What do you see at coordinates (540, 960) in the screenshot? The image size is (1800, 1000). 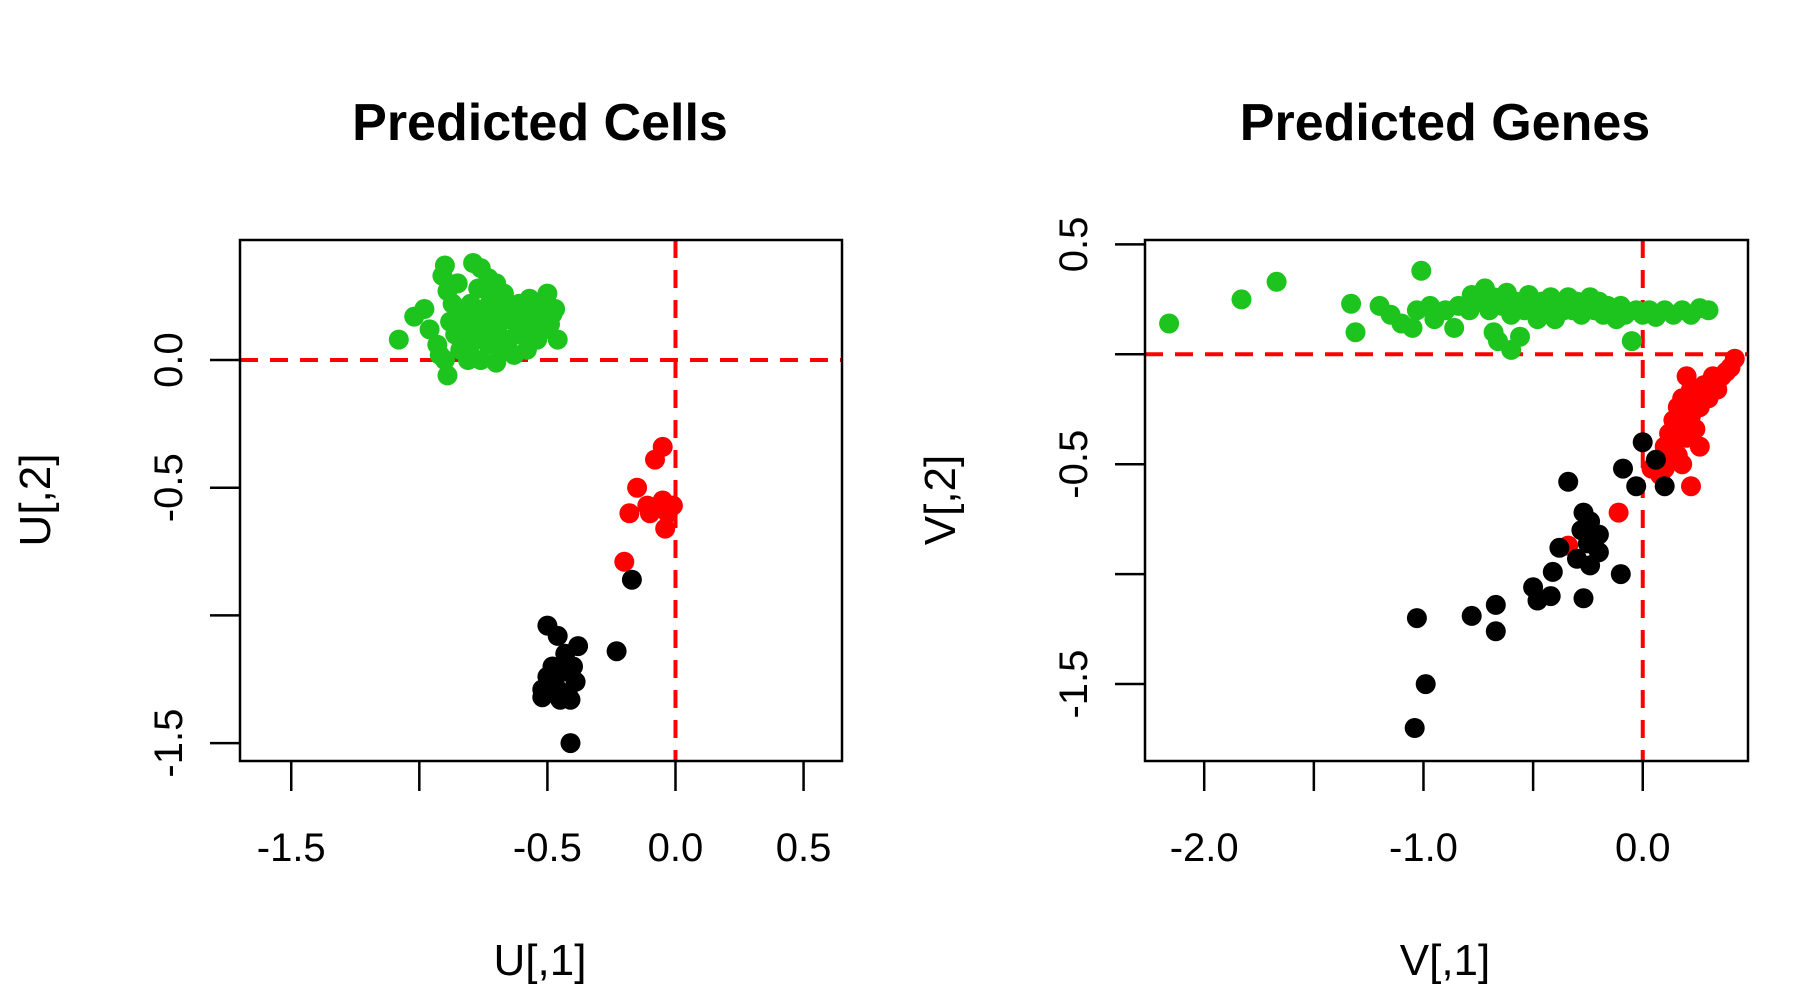 I see `x-axis-label: U[,1]` at bounding box center [540, 960].